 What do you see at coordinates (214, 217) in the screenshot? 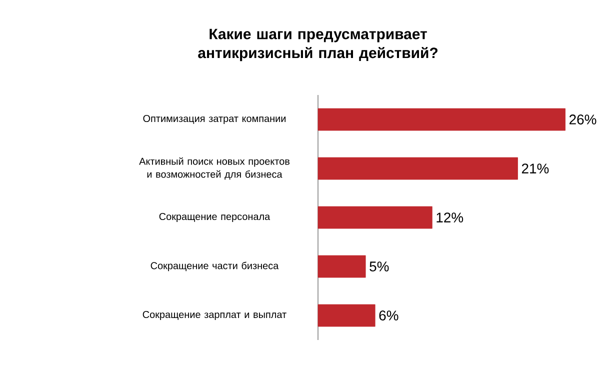
I see `y-tick-label: Сокращение персонала` at bounding box center [214, 217].